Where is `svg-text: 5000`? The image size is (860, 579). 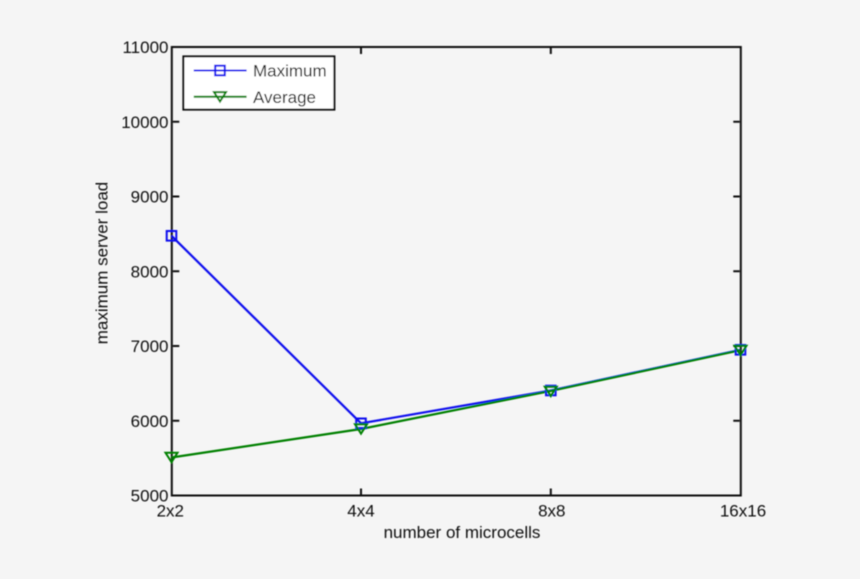 svg-text: 5000 is located at coordinates (150, 496).